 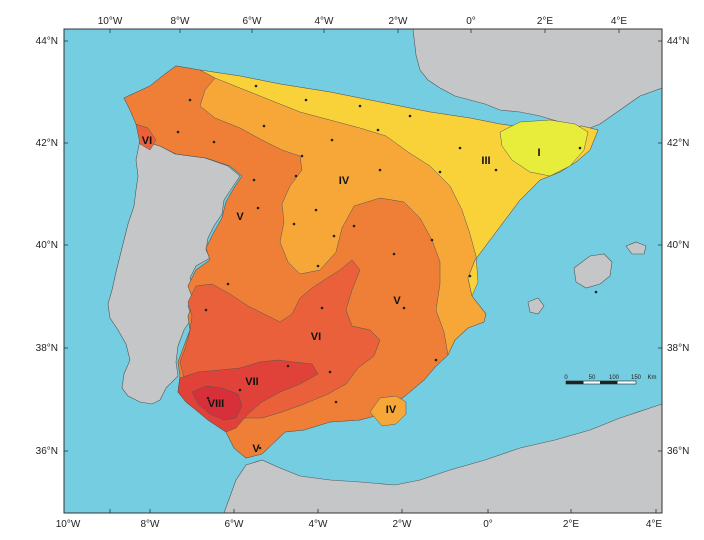 What do you see at coordinates (68, 524) in the screenshot?
I see `lon-label-bottom: 10°W` at bounding box center [68, 524].